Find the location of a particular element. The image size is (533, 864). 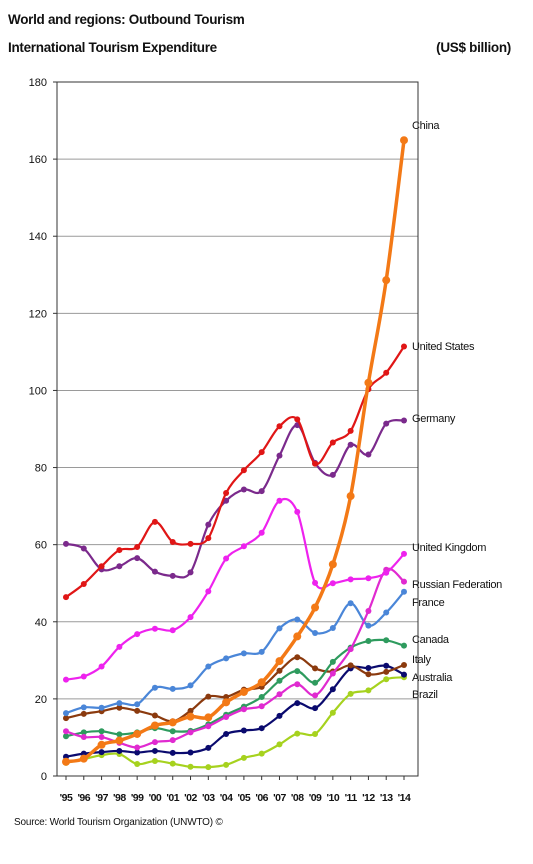

y-tick-label: 160 is located at coordinates (38, 160).